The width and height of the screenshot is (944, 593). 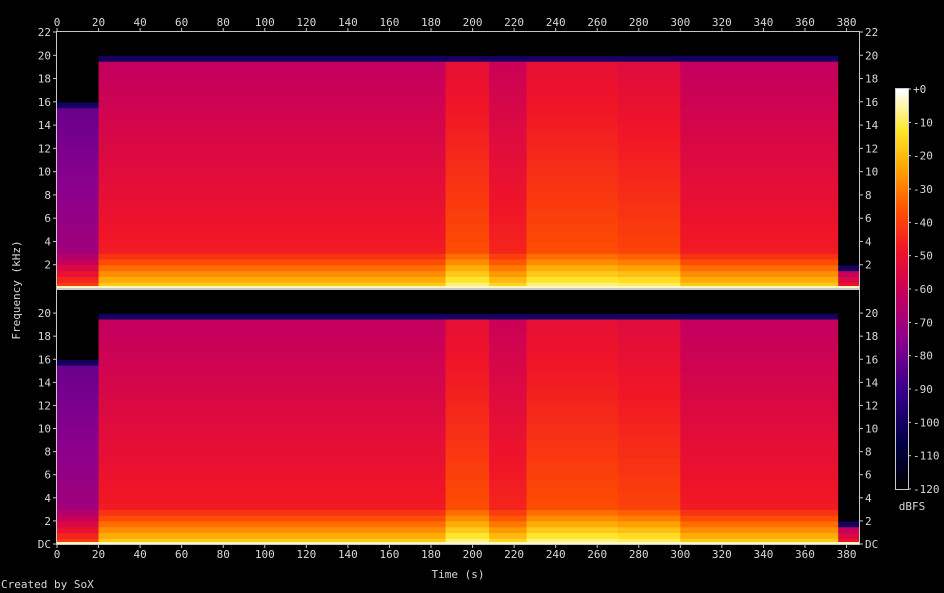 What do you see at coordinates (912, 506) in the screenshot?
I see `colorbar-label: dBFS` at bounding box center [912, 506].